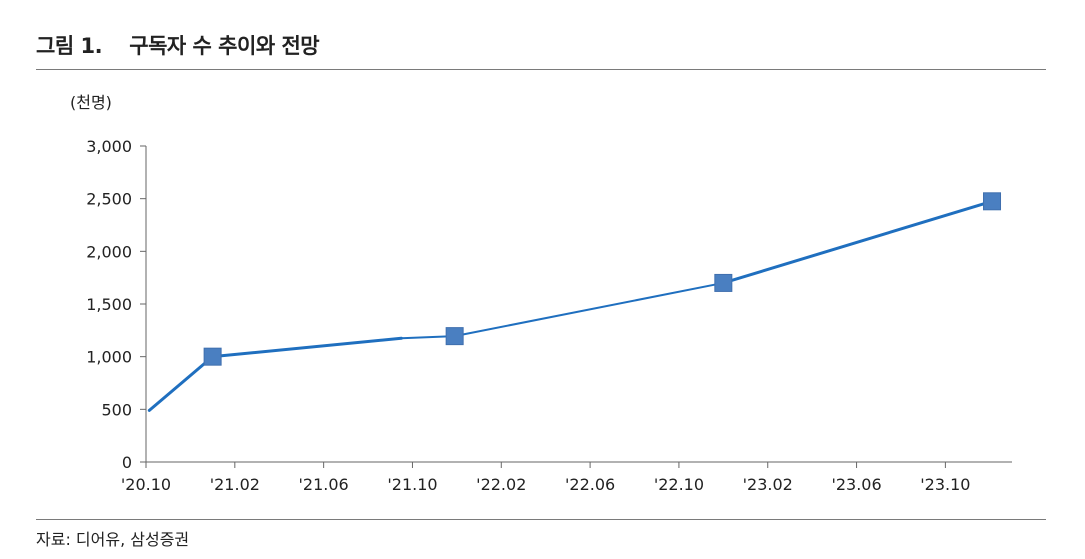  Describe the element at coordinates (109, 304) in the screenshot. I see `y-tick-label: 1,500` at that location.